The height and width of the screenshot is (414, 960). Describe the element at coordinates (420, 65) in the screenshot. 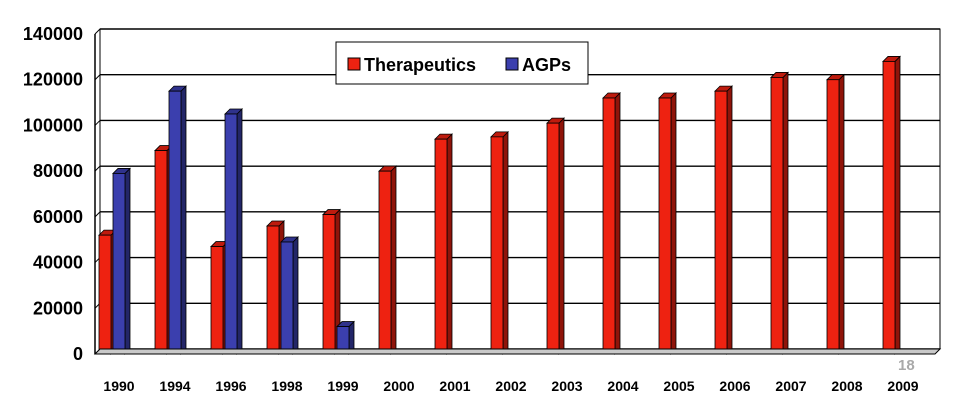

I see `legend-label-therapeutics: Therapeutics` at that location.